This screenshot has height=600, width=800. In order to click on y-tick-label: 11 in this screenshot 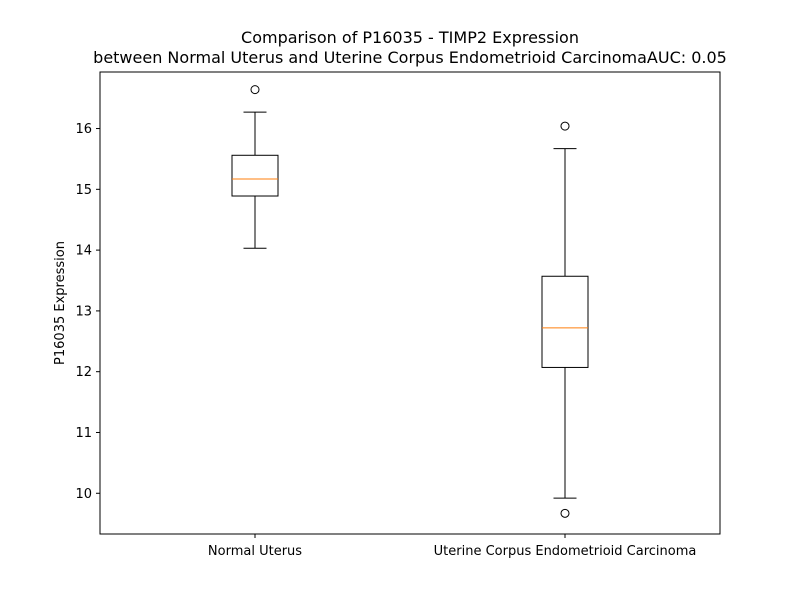, I will do `click(83, 433)`.